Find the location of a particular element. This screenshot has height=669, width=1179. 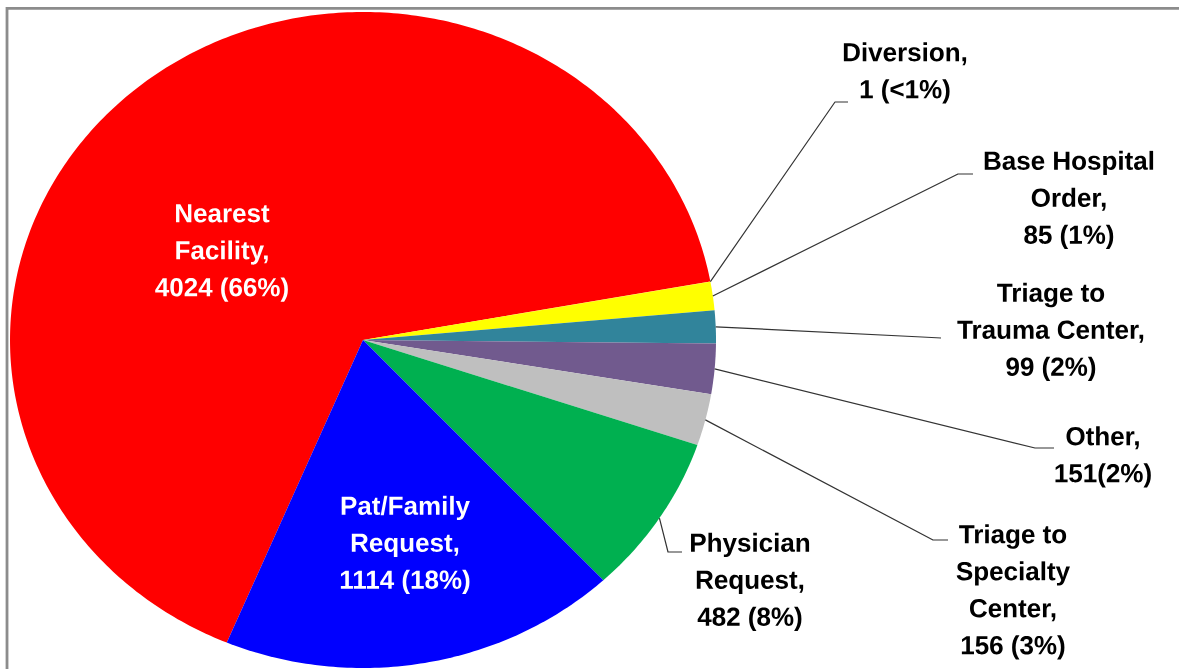

slice-label: Diversion, 1 (<1%) is located at coordinates (905, 73).